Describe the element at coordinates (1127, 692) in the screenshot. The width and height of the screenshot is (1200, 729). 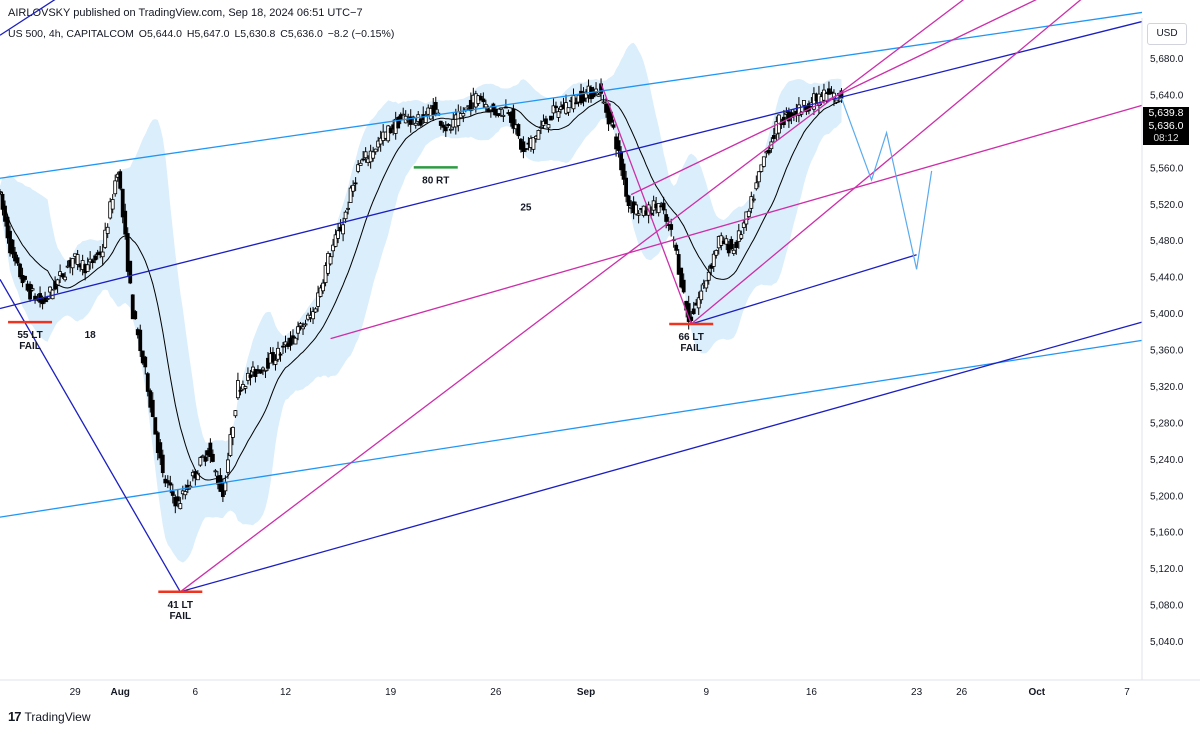
I see `x-tick-label: 7` at that location.